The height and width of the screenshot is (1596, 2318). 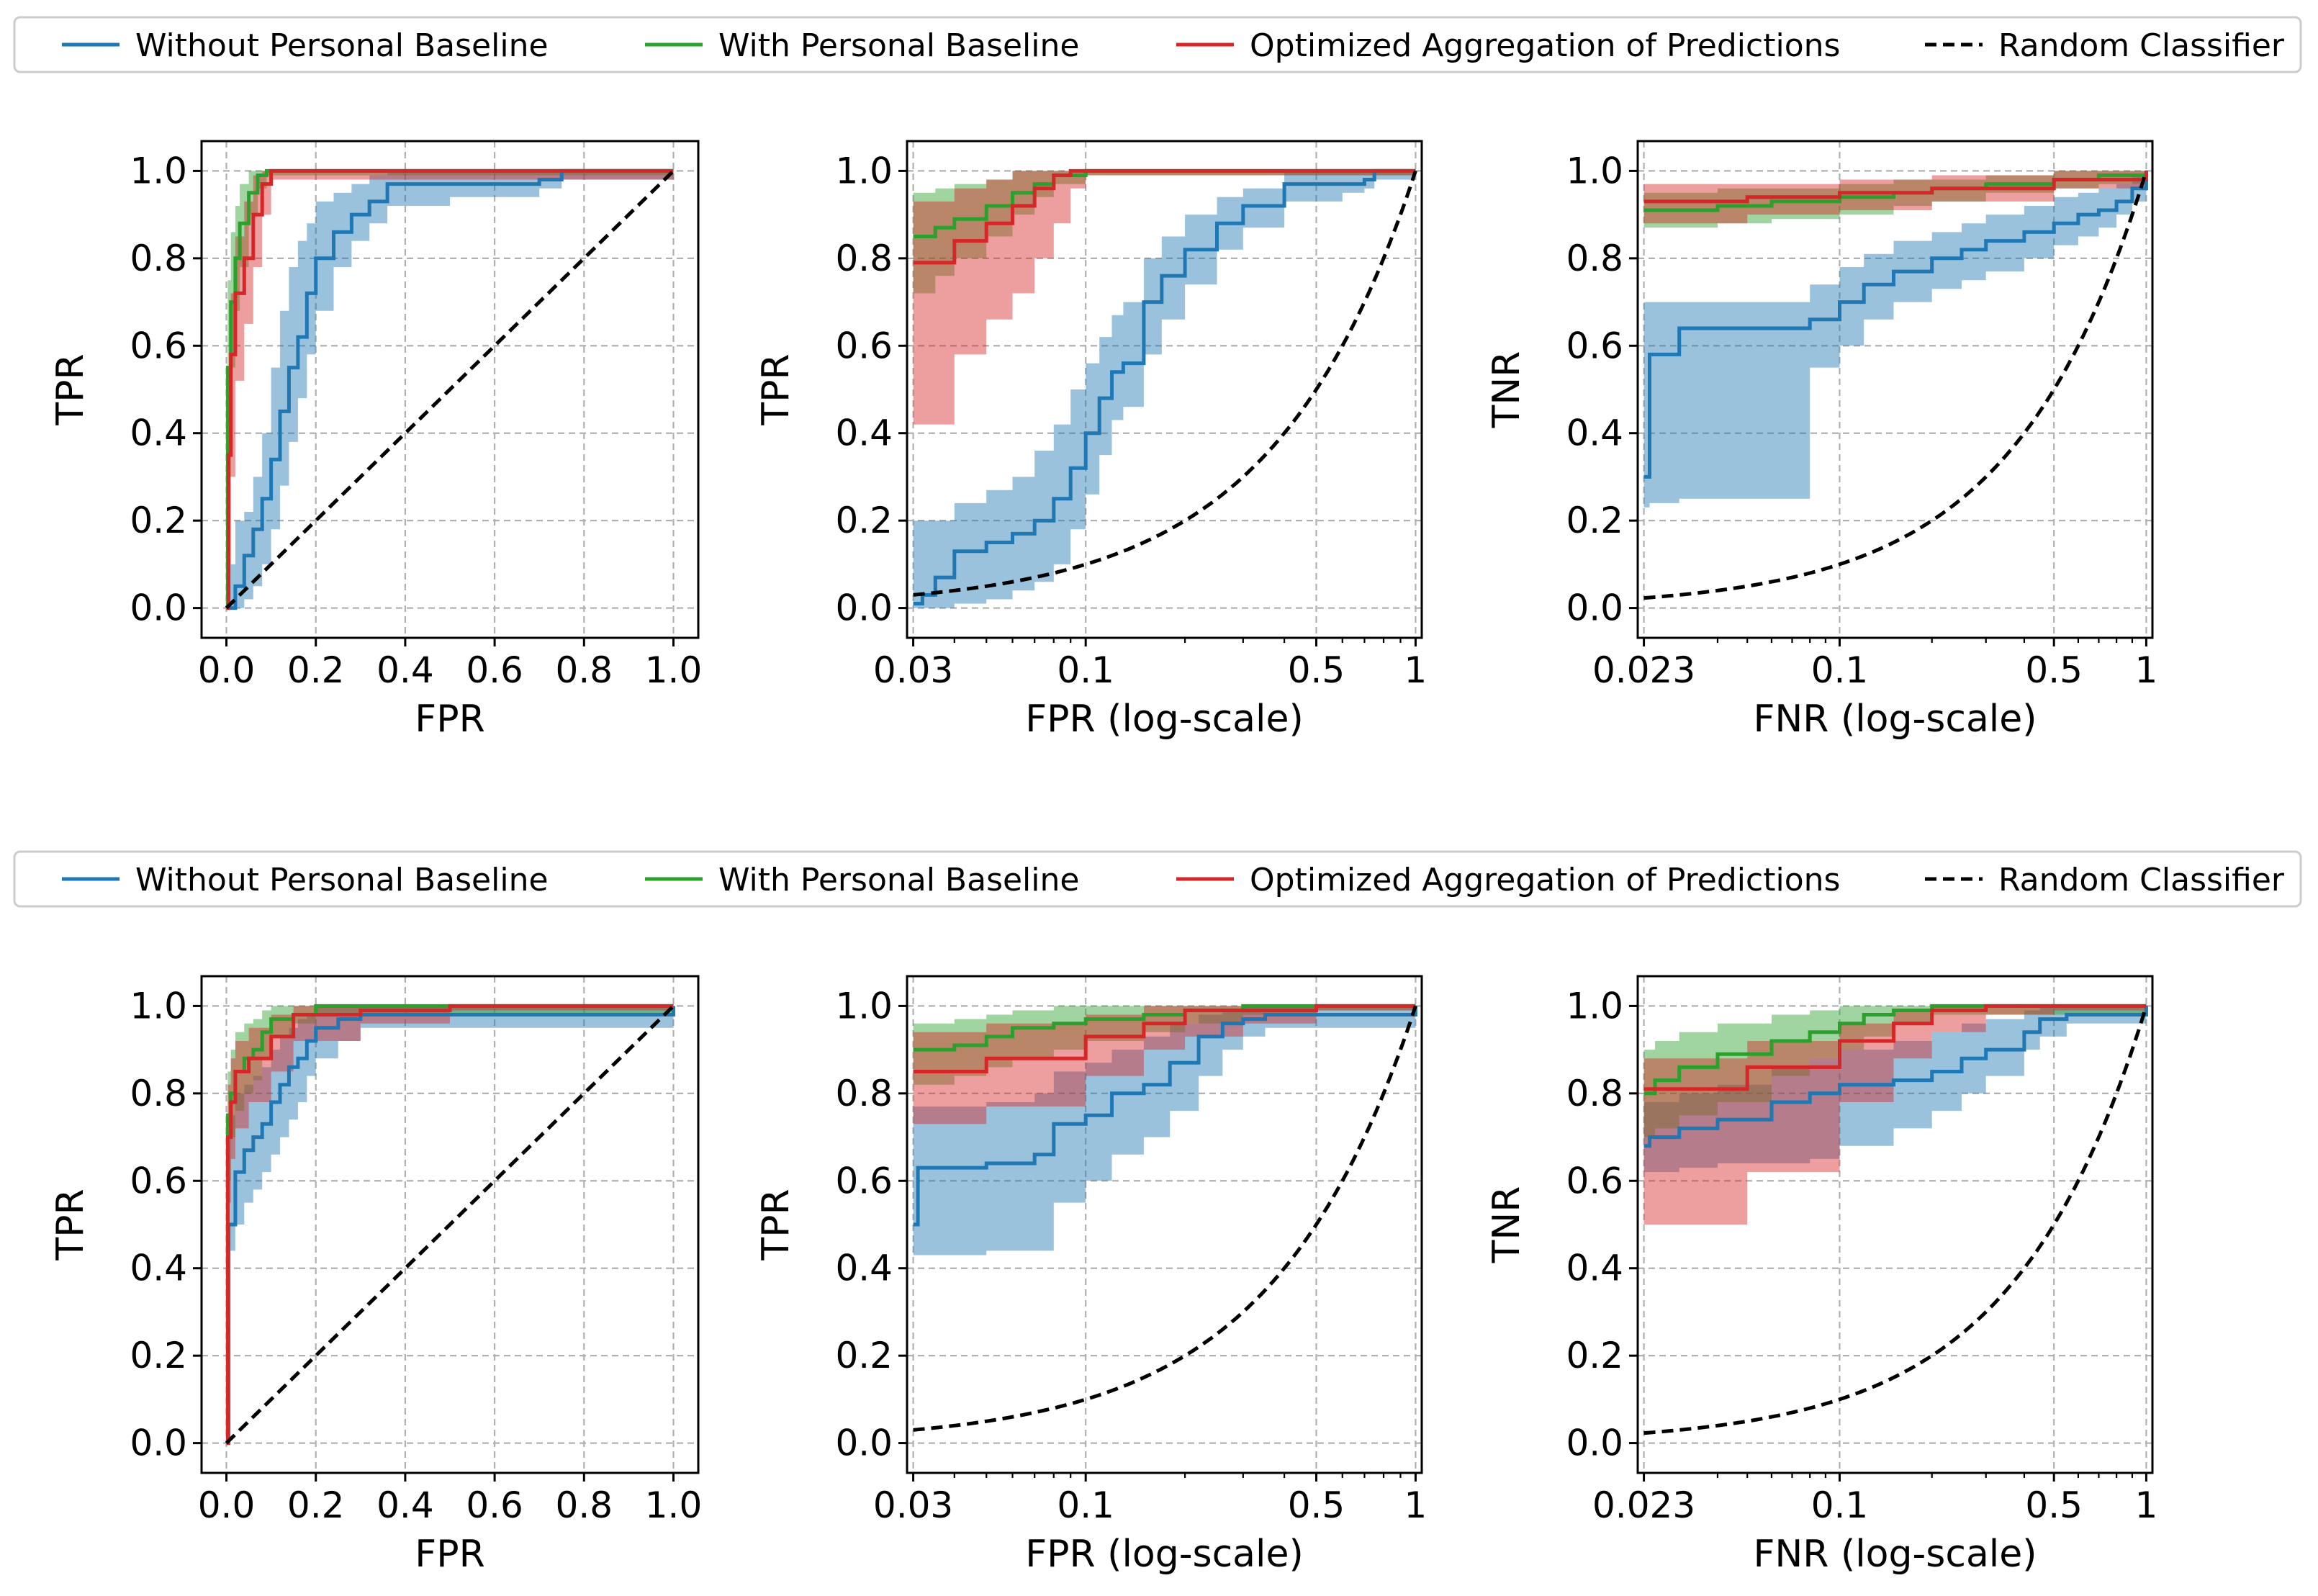 What do you see at coordinates (585, 670) in the screenshot?
I see `x-tick-label: 0.8` at bounding box center [585, 670].